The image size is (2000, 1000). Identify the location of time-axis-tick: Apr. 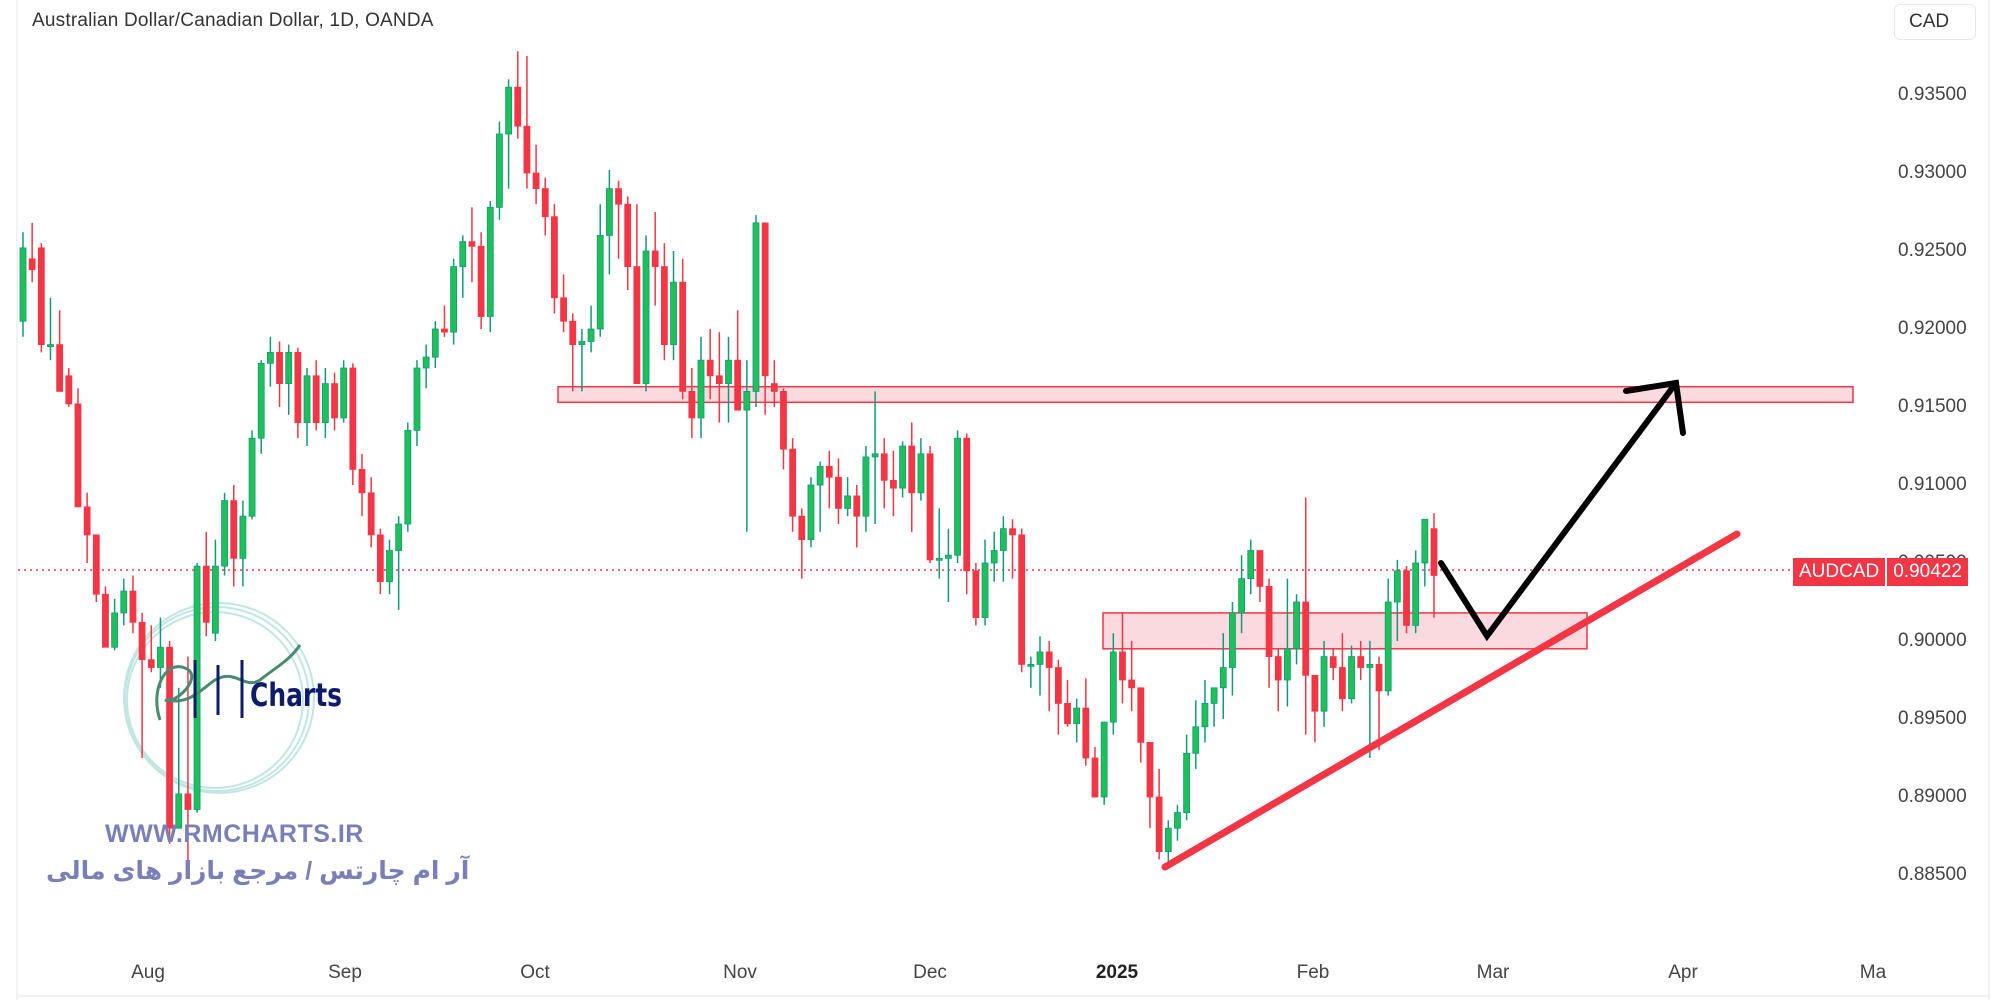
(1683, 972).